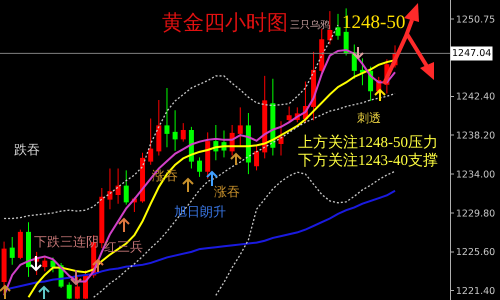 The image size is (500, 300). I want to click on annotation: 旭日朗升, so click(200, 212).